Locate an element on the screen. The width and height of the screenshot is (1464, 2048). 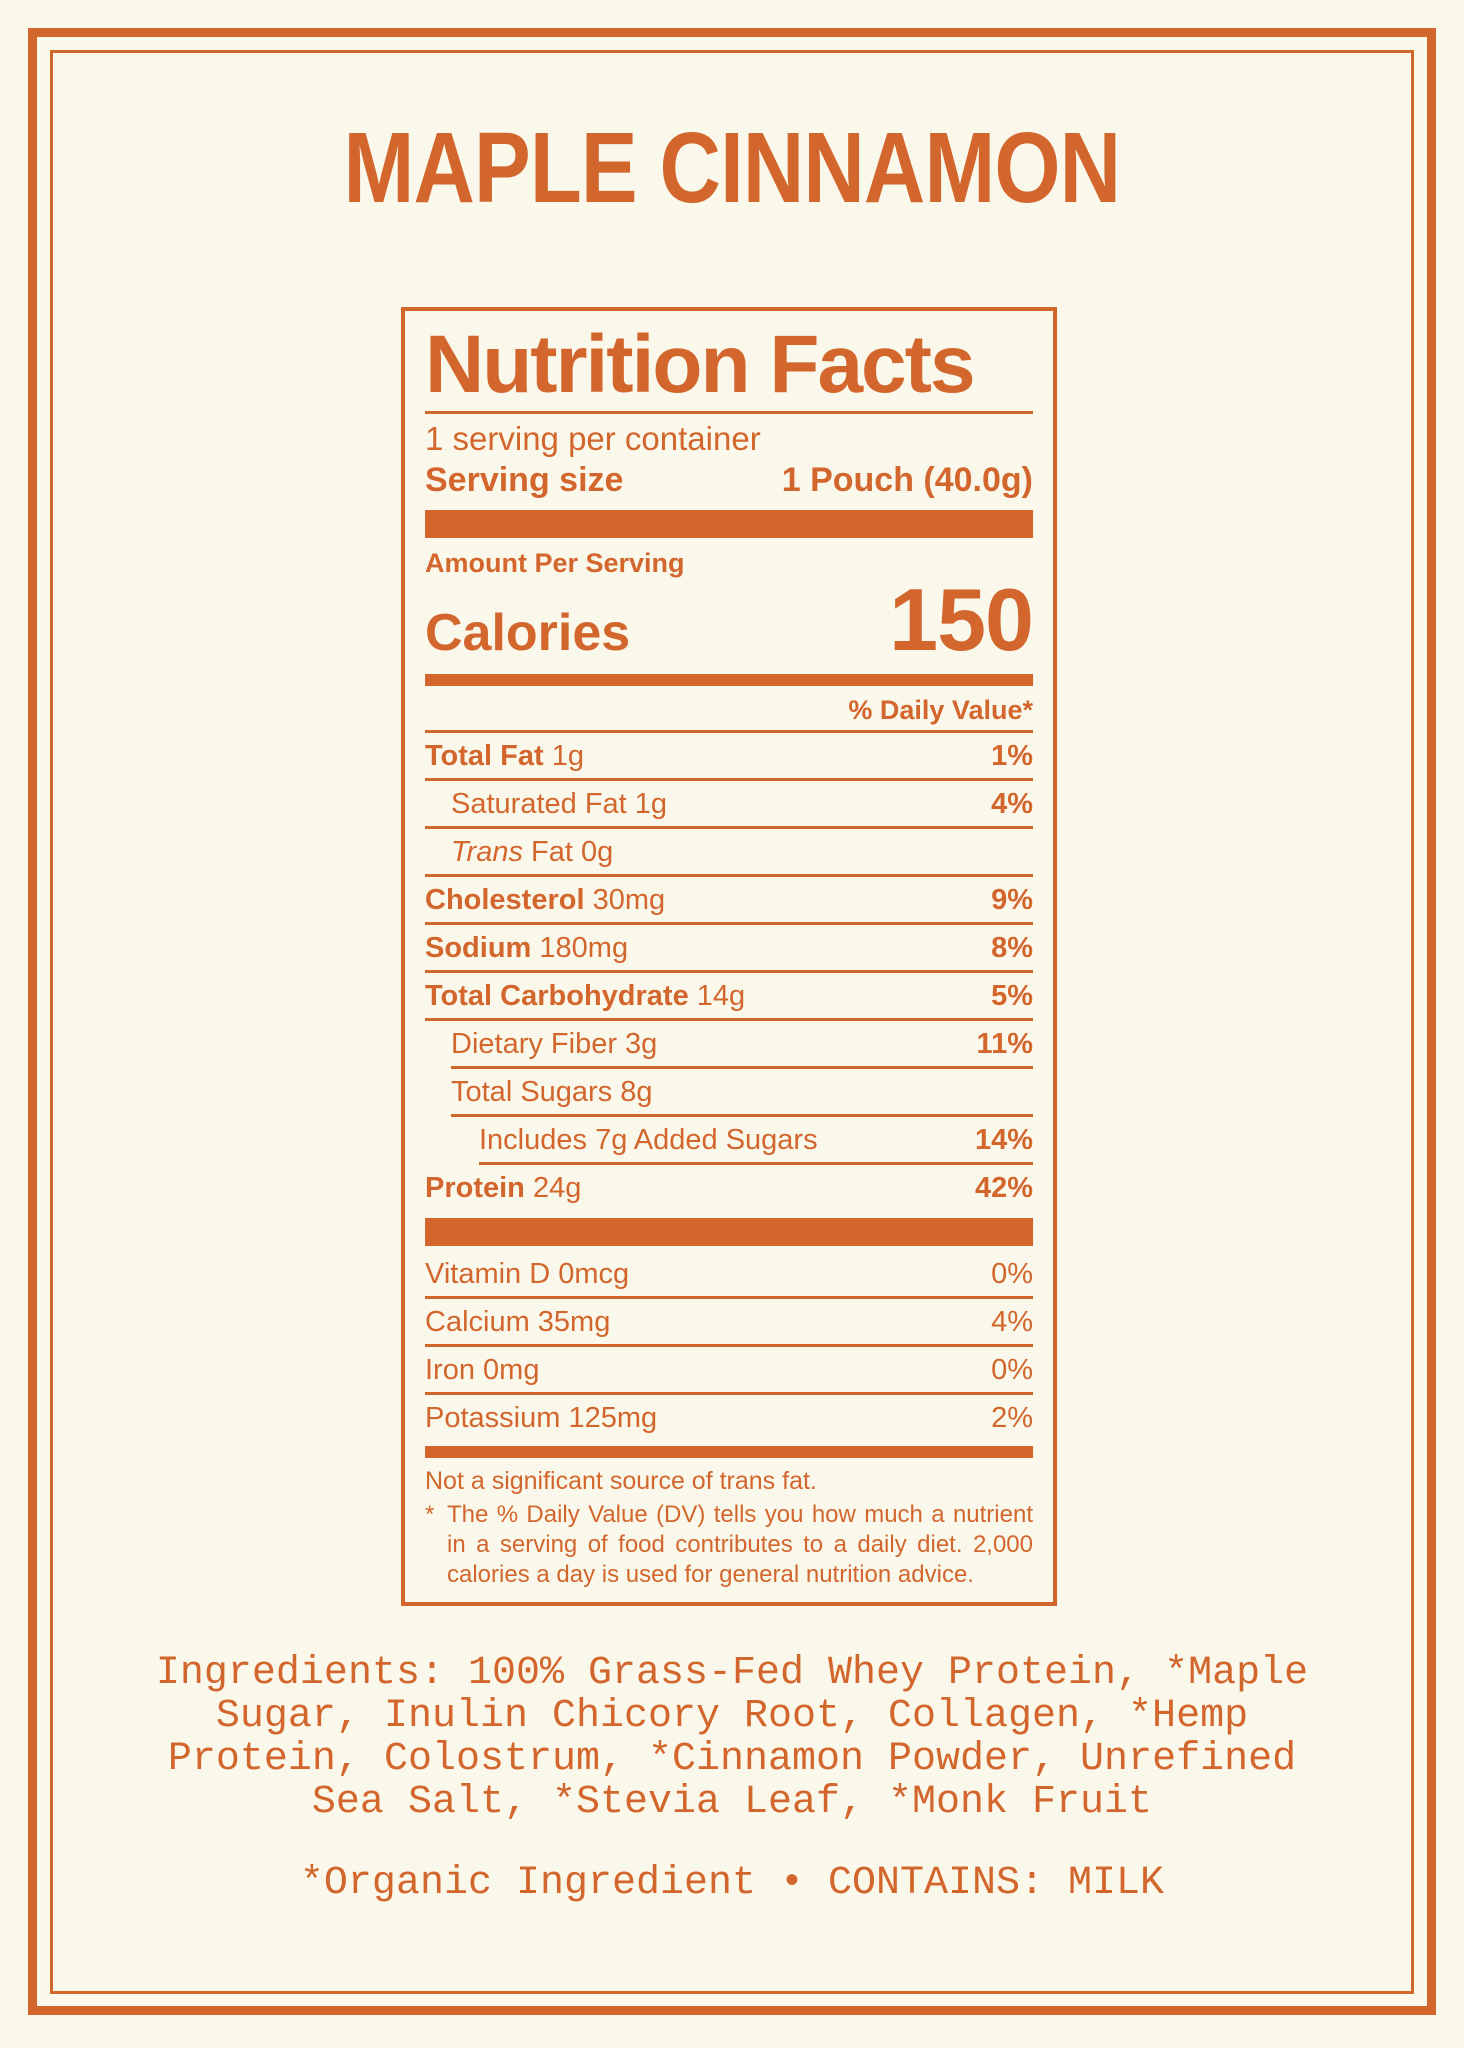
nutrient-amount: Includes 7g Added Sugars is located at coordinates (648, 1139).